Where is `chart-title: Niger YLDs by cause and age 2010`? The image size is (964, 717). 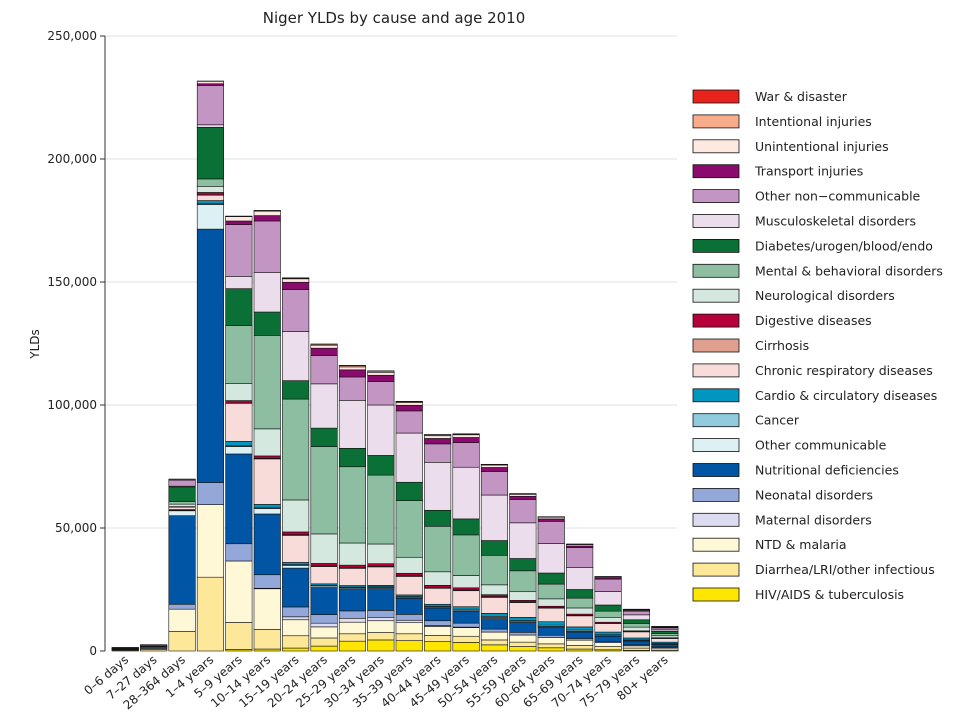
chart-title: Niger YLDs by cause and age 2010 is located at coordinates (394, 18).